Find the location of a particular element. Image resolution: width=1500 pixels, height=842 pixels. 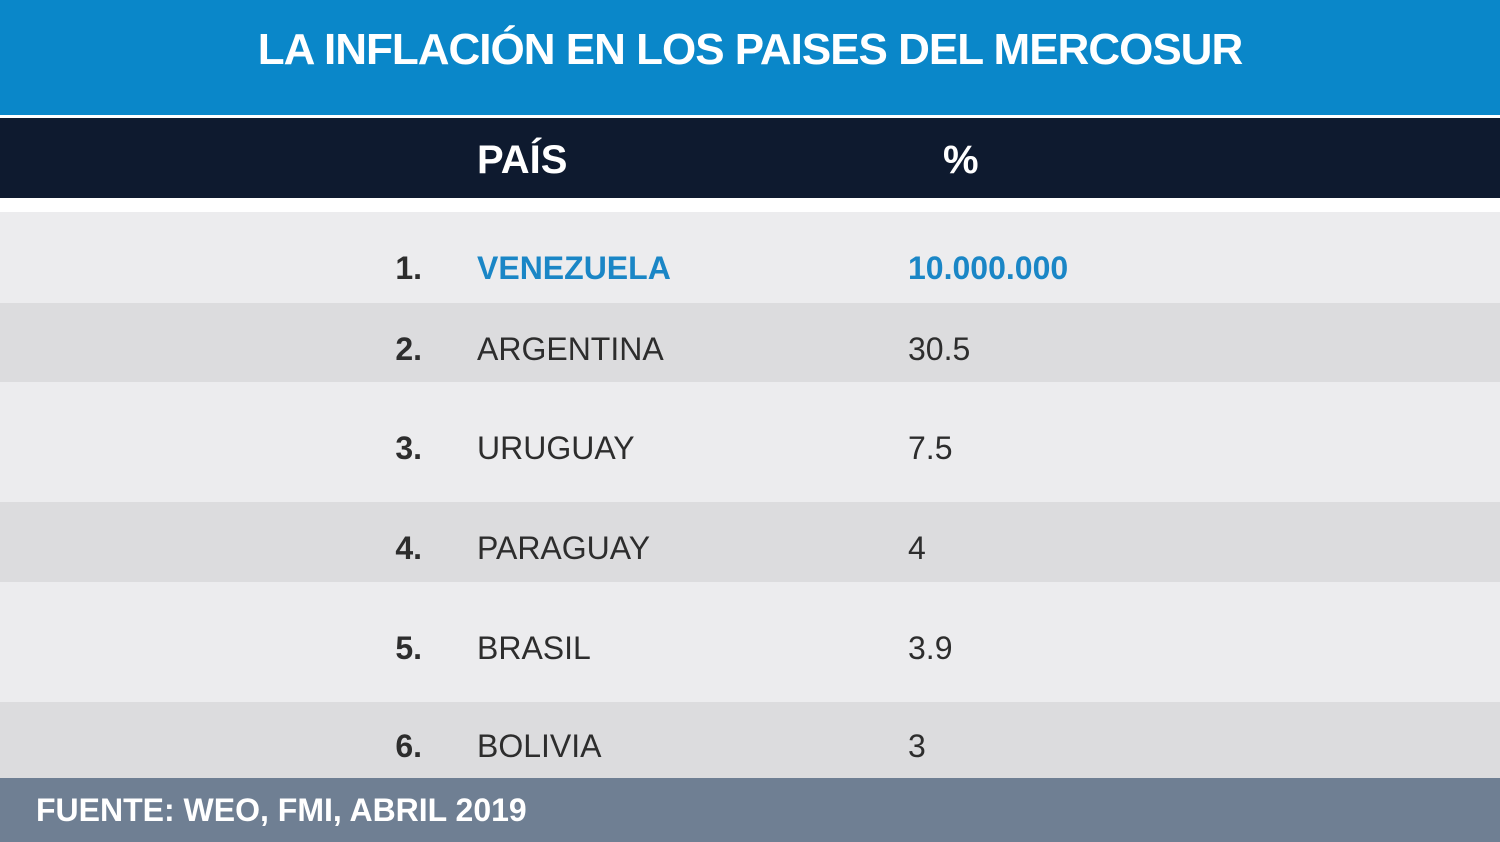

source: FUENTE: WEO, FMI, ABRIL 2019 is located at coordinates (281, 810).